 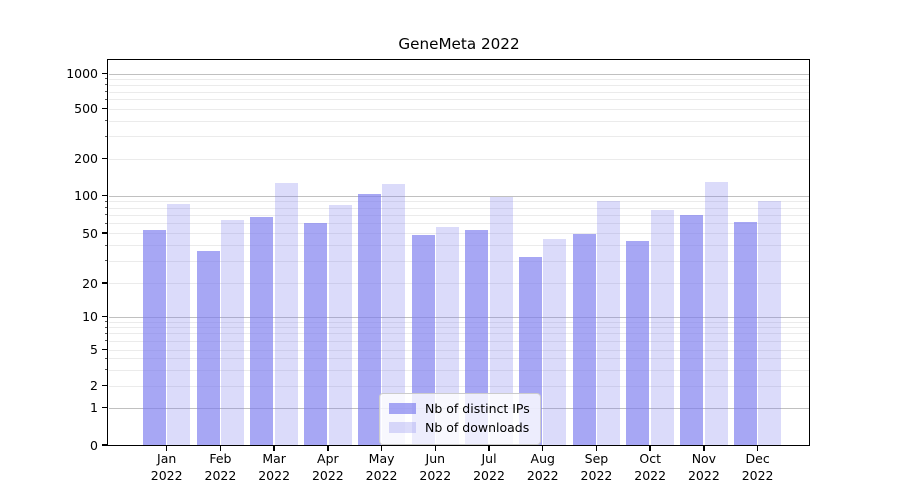 What do you see at coordinates (94, 349) in the screenshot?
I see `y-tick-label: 5` at bounding box center [94, 349].